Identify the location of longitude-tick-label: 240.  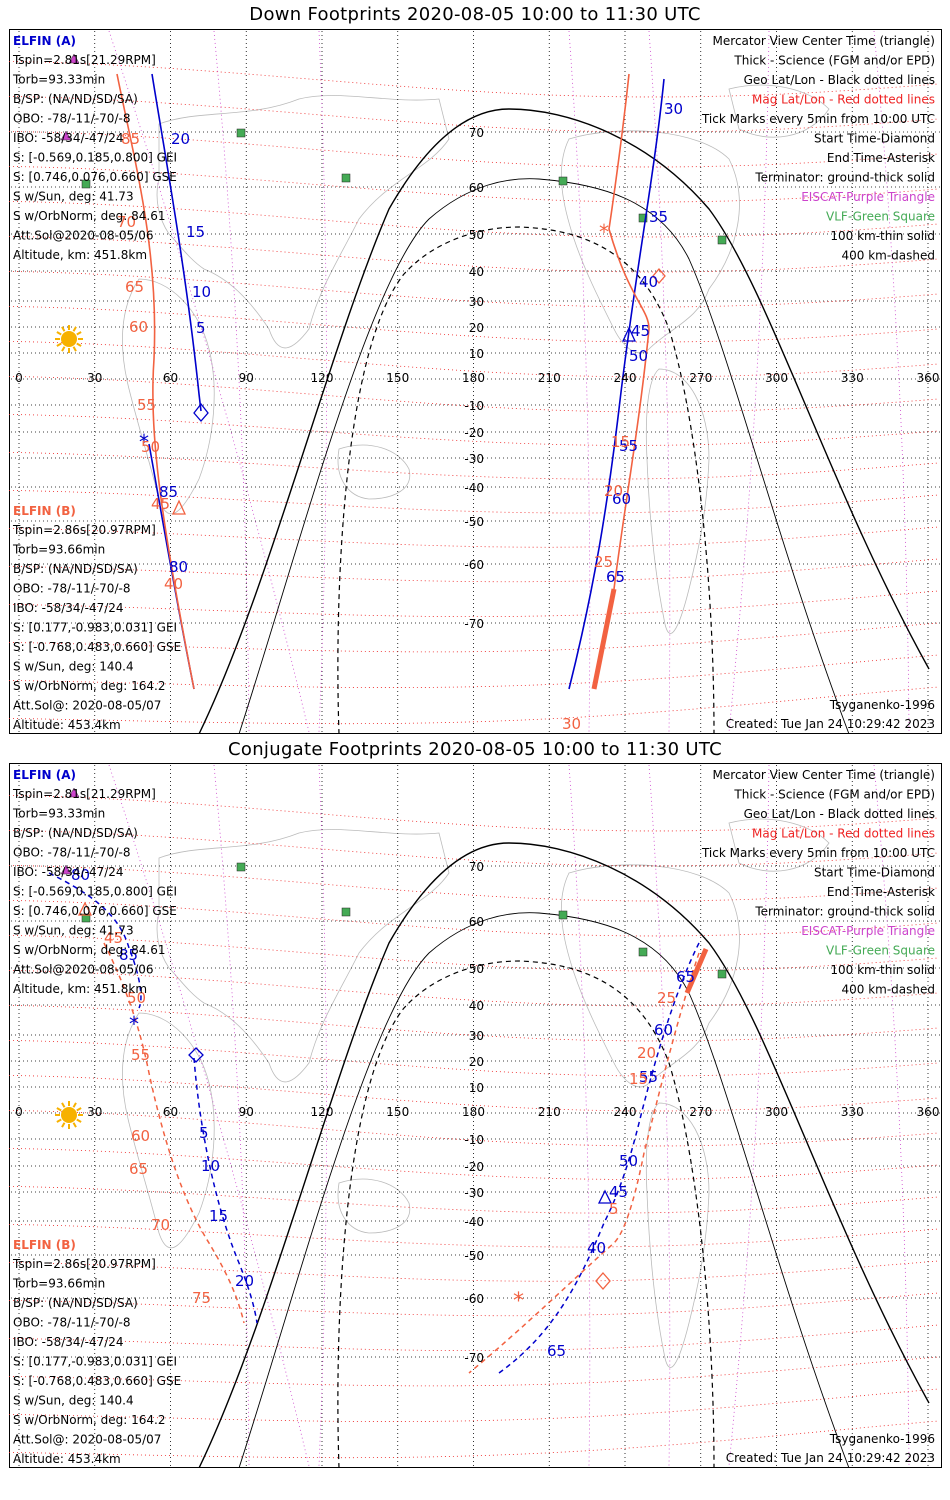
(625, 378).